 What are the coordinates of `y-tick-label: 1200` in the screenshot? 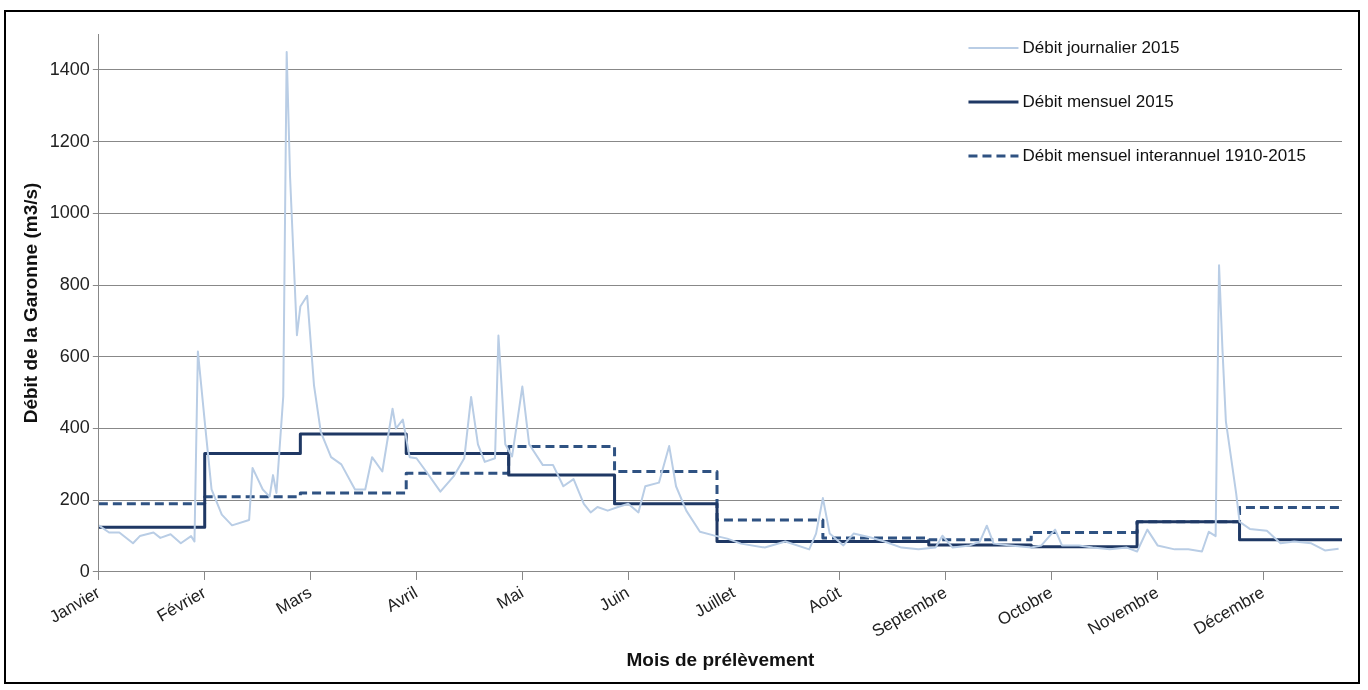 It's located at (69, 140).